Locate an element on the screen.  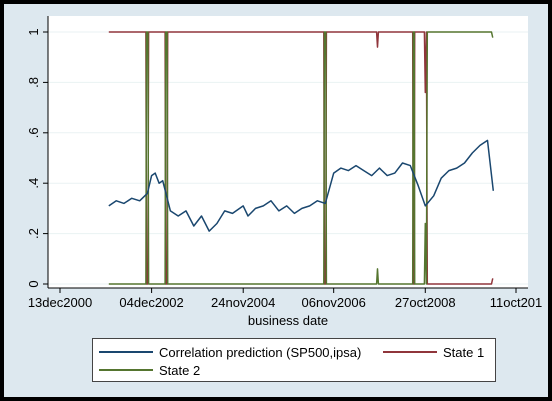
y-tick-label: .4 is located at coordinates (33, 183).